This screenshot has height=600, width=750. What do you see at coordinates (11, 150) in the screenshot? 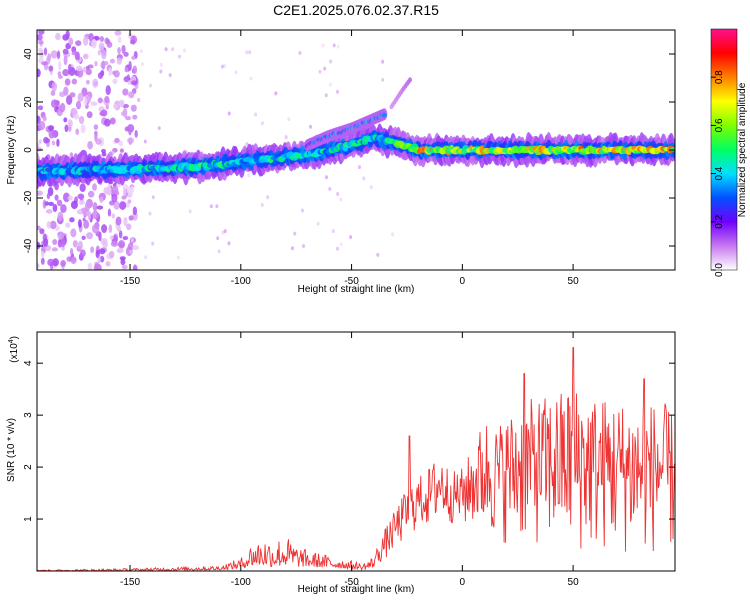
I see `spectrogram-y-label: Frequency (Hz)` at bounding box center [11, 150].